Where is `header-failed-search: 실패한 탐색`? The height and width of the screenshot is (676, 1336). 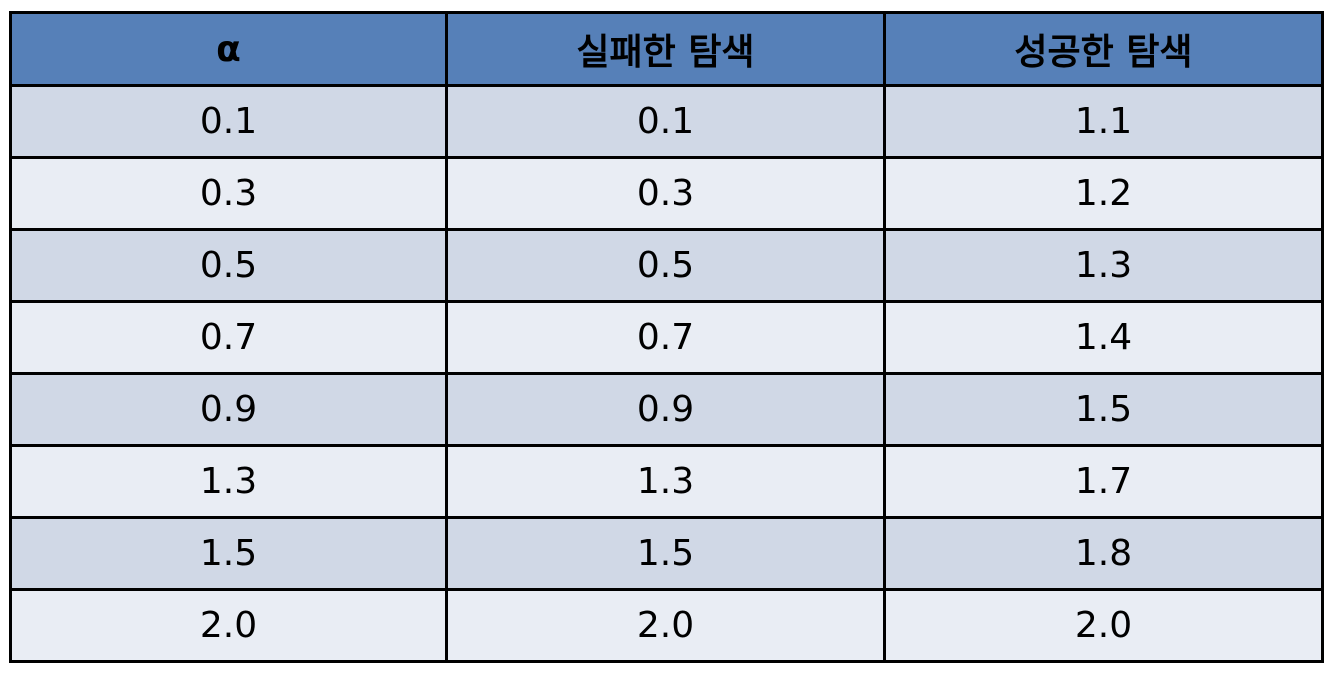
header-failed-search: 실패한 탐색 is located at coordinates (665, 49).